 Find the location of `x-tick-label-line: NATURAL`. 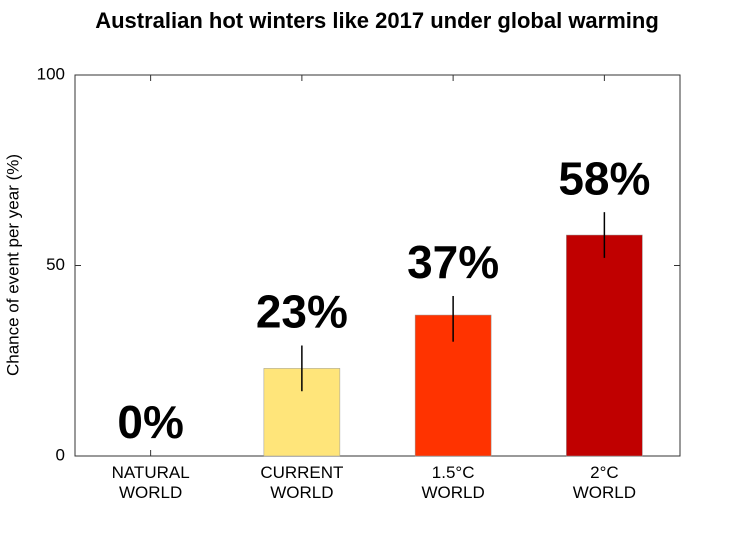

x-tick-label-line: NATURAL is located at coordinates (151, 472).